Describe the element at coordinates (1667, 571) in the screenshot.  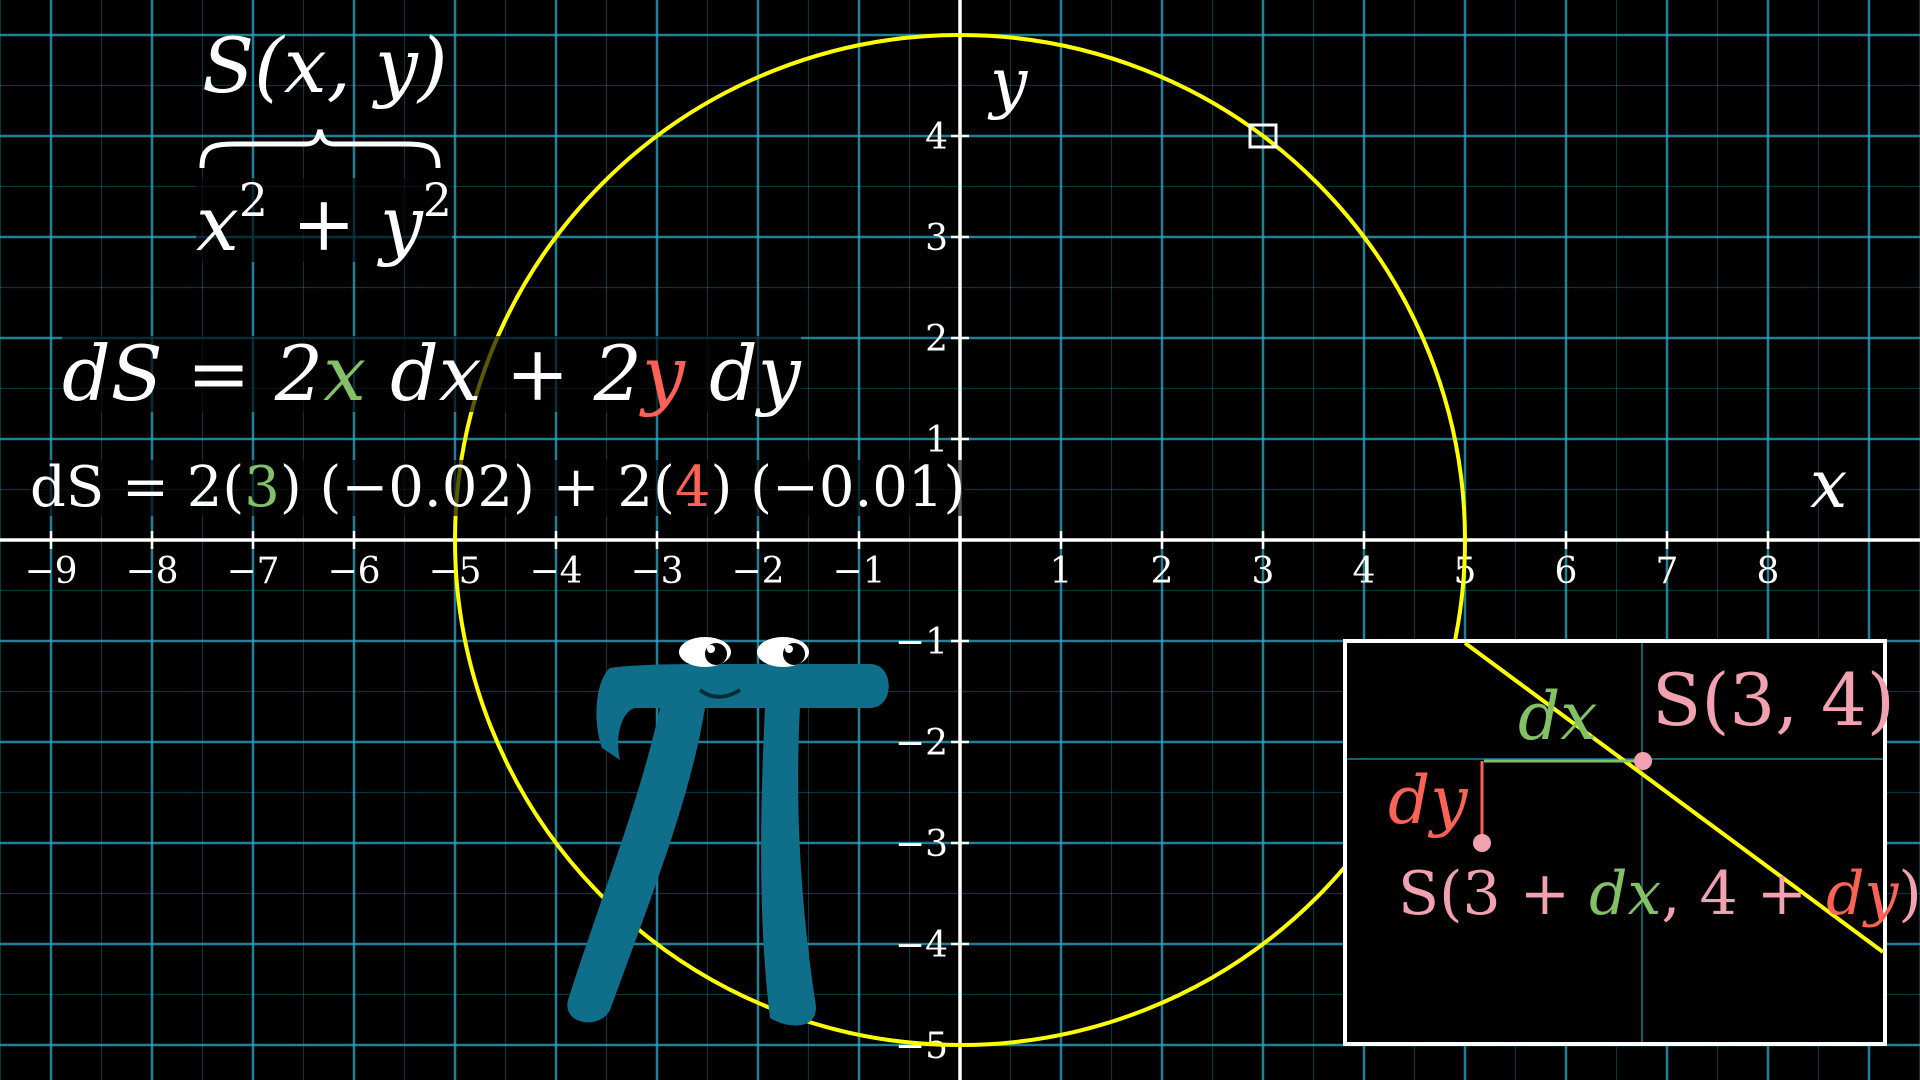
I see `x-tick-label: 7` at that location.